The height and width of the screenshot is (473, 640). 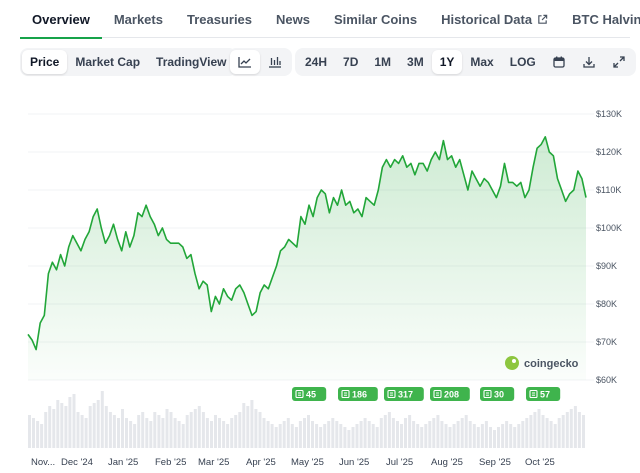 What do you see at coordinates (275, 62) in the screenshot?
I see `candlestick-chart-icon` at bounding box center [275, 62].